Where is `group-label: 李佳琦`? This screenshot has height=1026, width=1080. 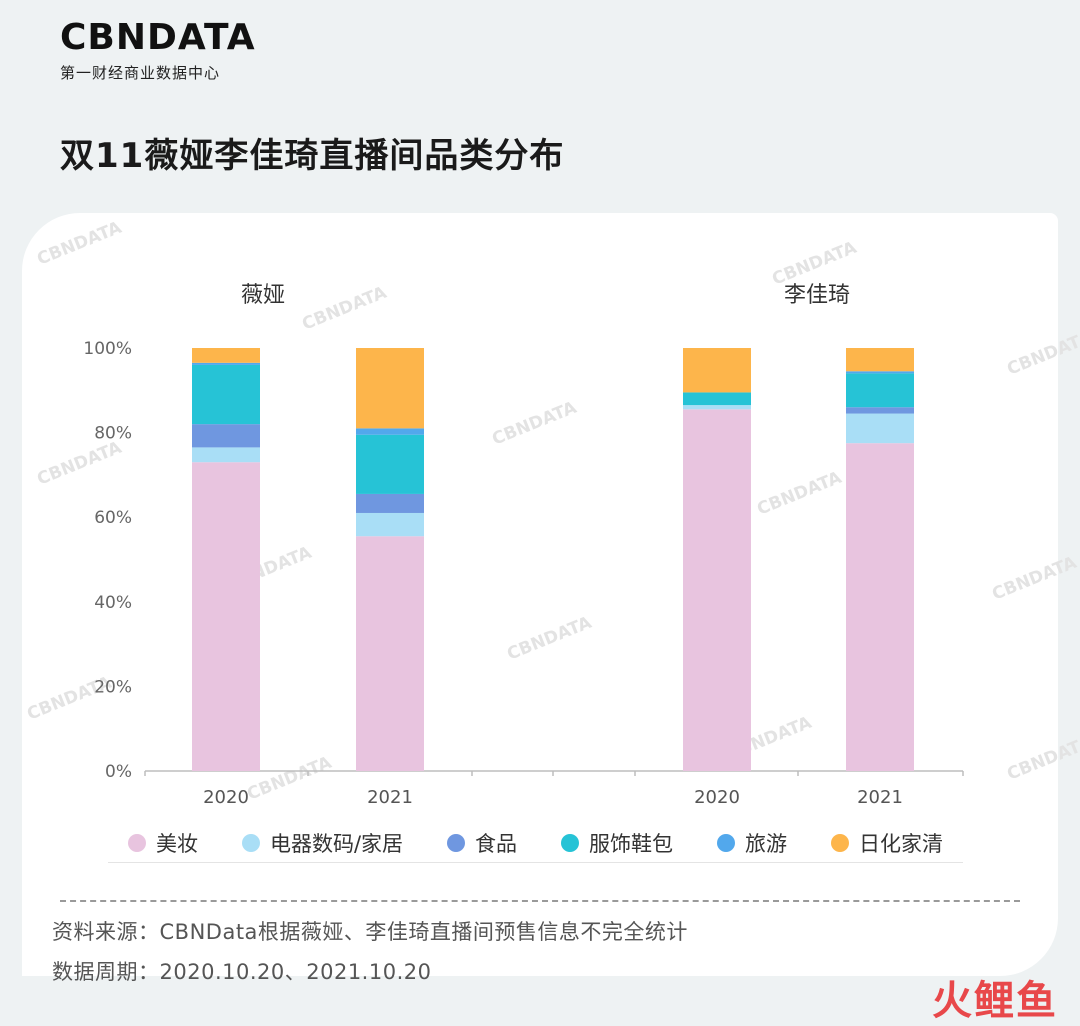 group-label: 李佳琦 is located at coordinates (817, 295).